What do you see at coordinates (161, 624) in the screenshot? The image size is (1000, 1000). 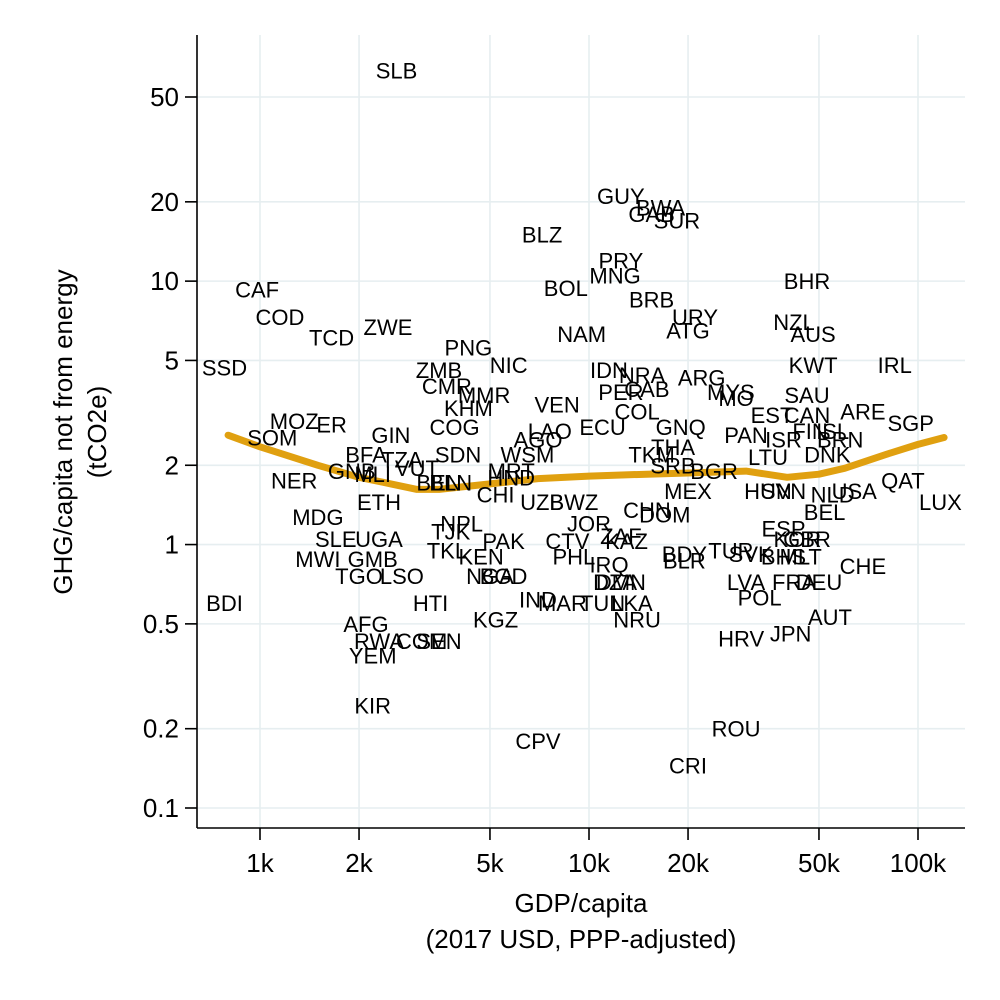 I see `y-tick-label: 0.5` at bounding box center [161, 624].